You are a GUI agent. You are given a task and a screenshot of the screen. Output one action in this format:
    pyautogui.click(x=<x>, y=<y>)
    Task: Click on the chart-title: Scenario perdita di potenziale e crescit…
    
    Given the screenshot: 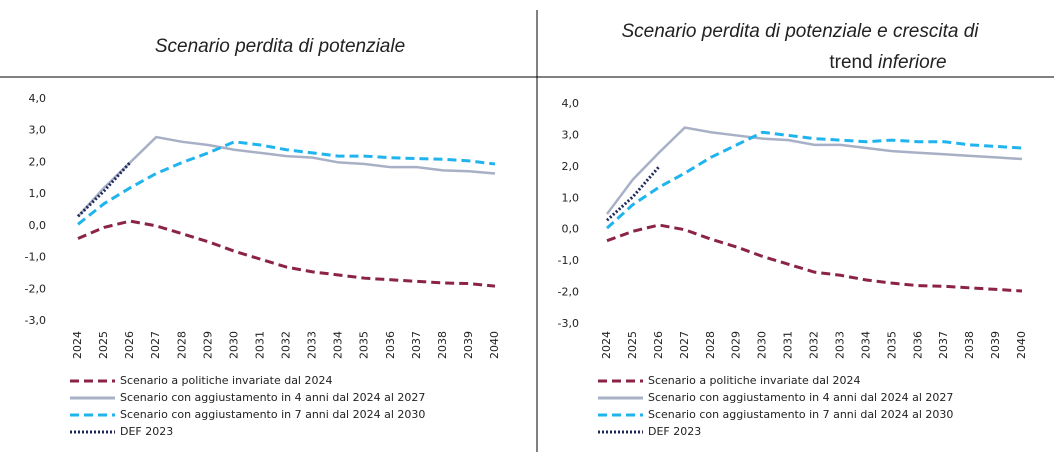 What is the action you would take?
    pyautogui.click(x=801, y=31)
    